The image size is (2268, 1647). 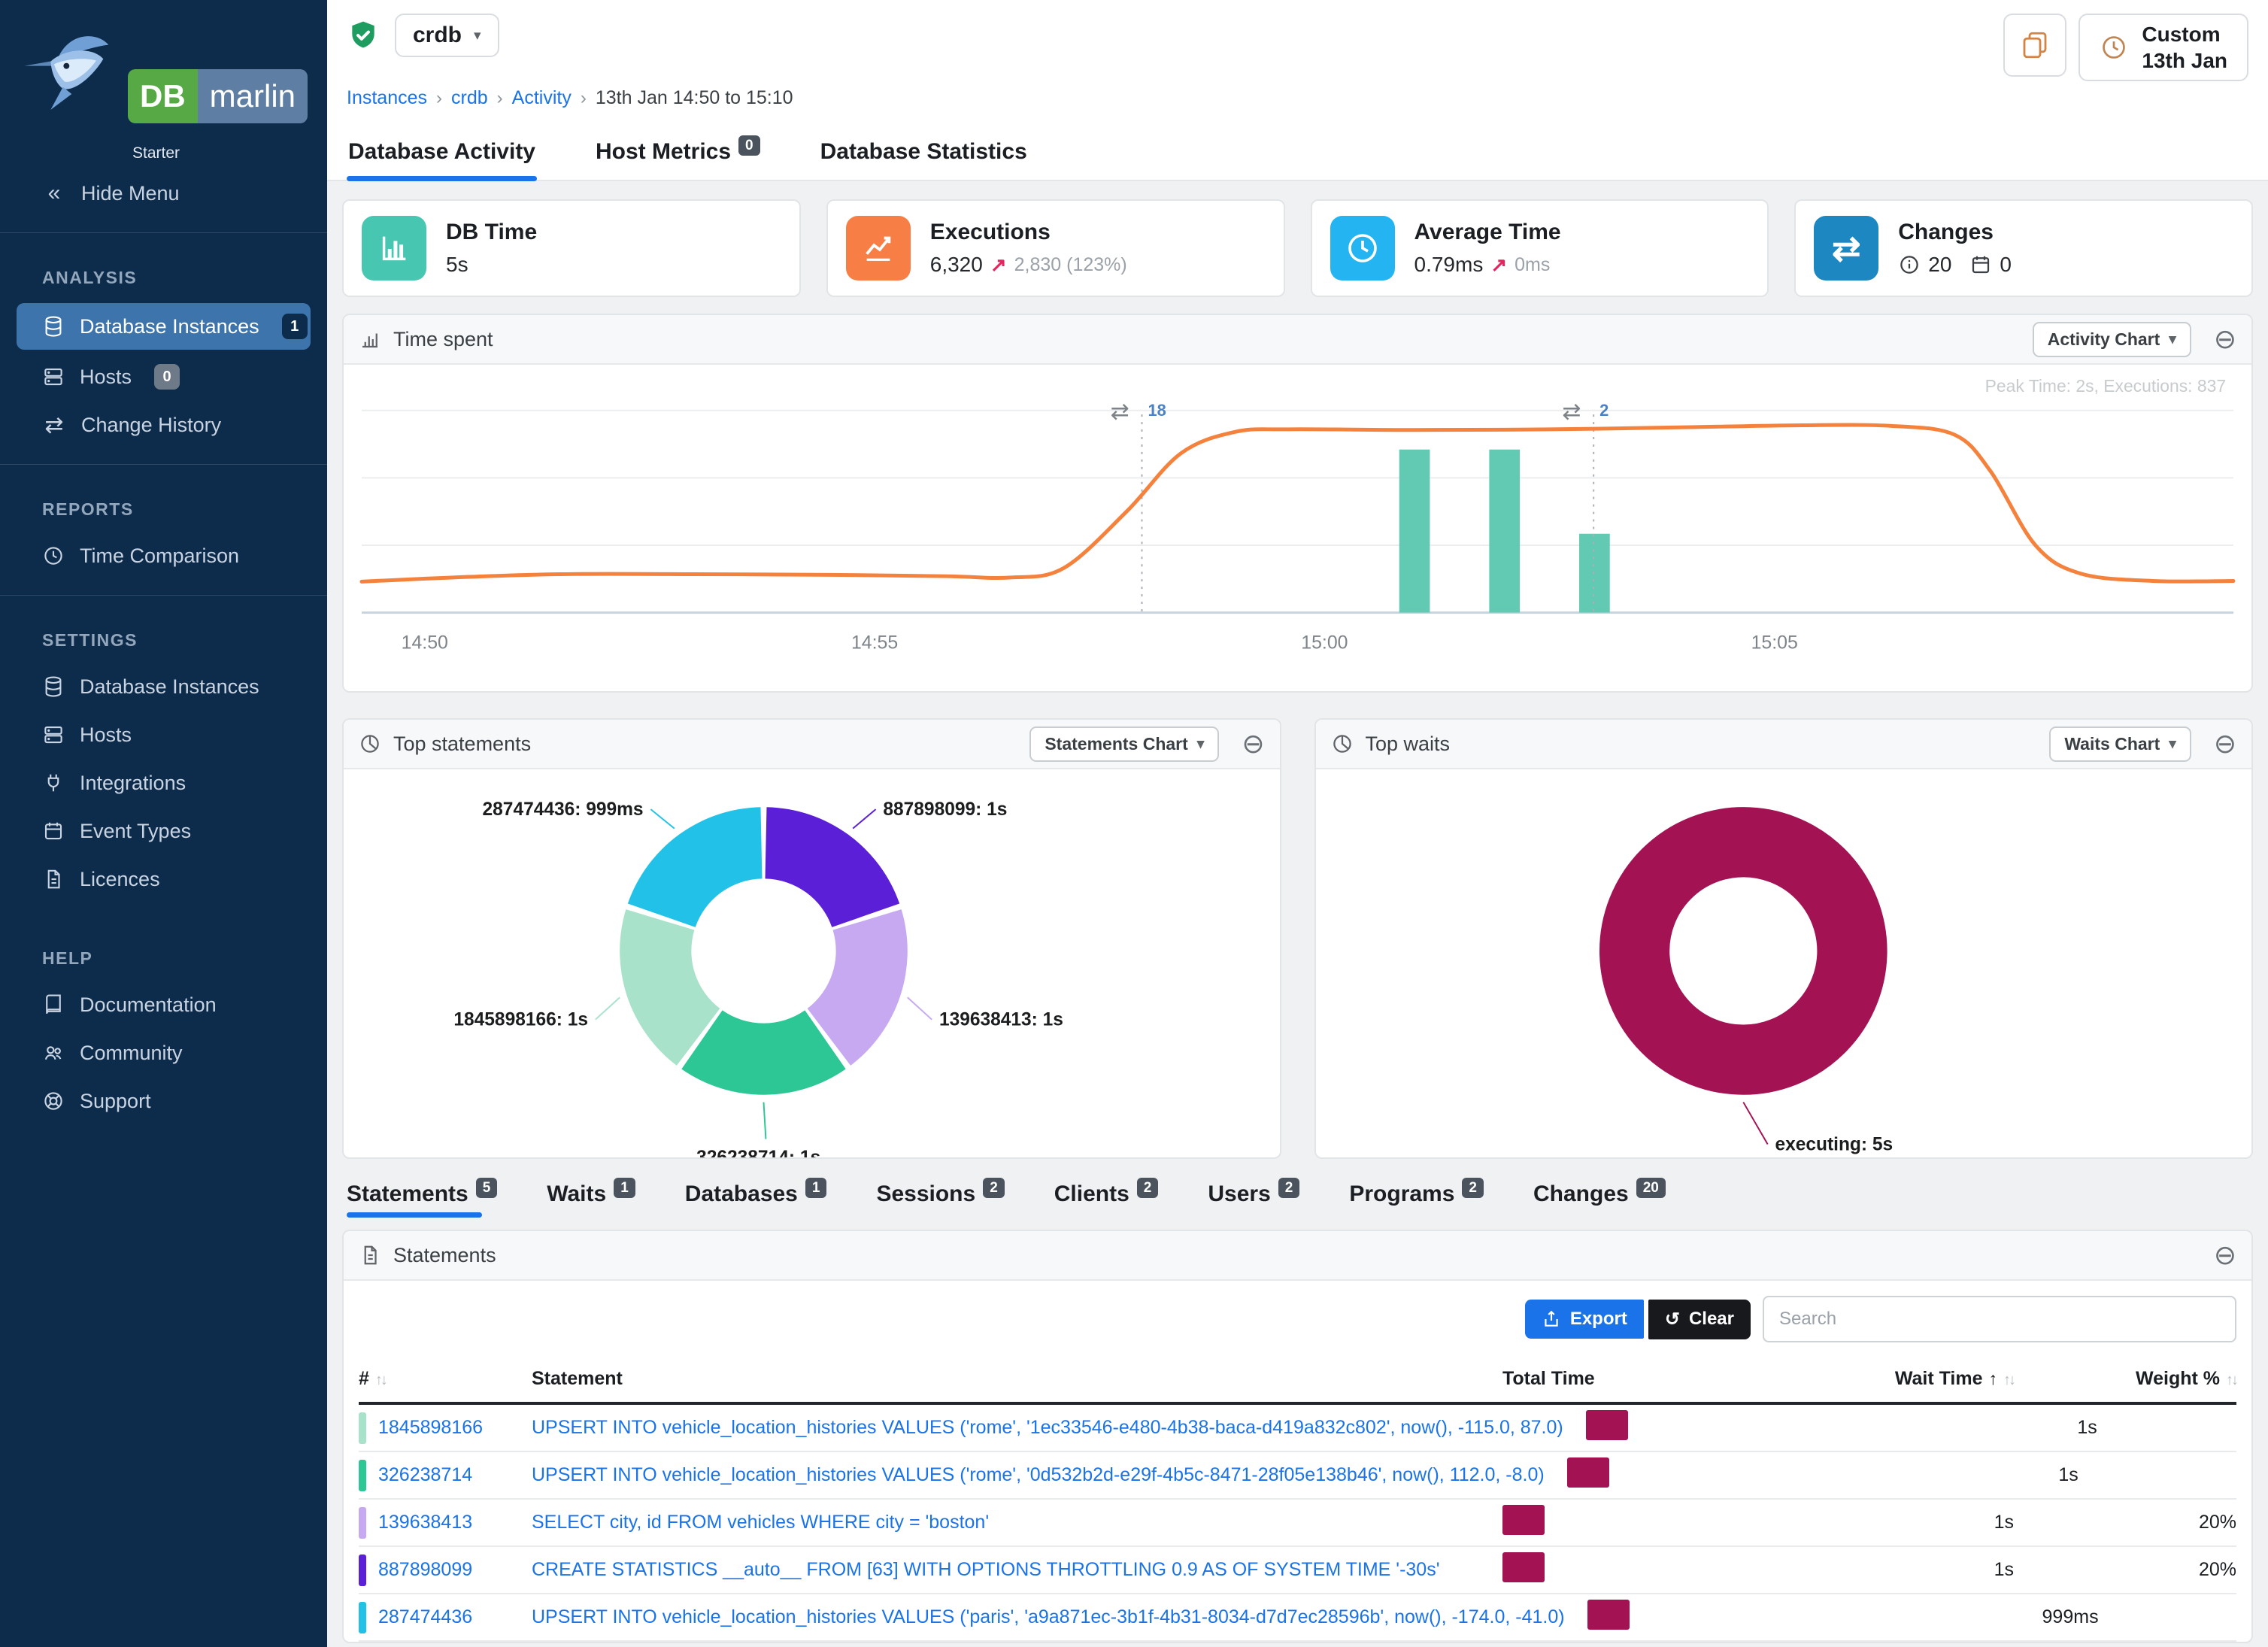 What do you see at coordinates (163, 879) in the screenshot?
I see `sidebar-item-licences: Licences` at bounding box center [163, 879].